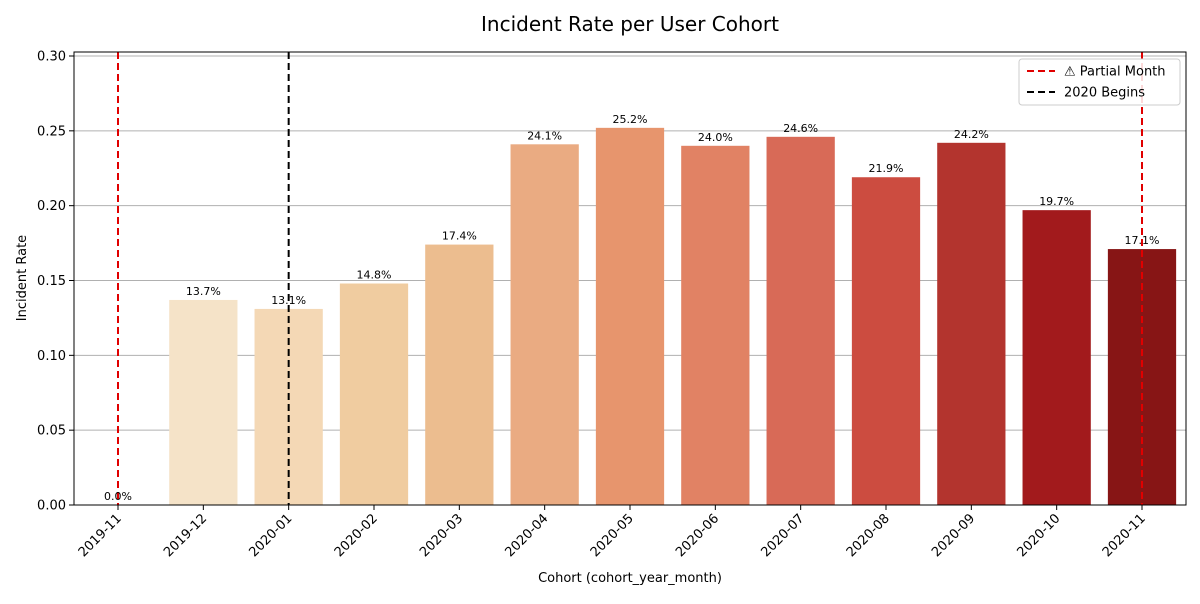 The image size is (1200, 604). What do you see at coordinates (51, 131) in the screenshot?
I see `y-tick-label: 0.25` at bounding box center [51, 131].